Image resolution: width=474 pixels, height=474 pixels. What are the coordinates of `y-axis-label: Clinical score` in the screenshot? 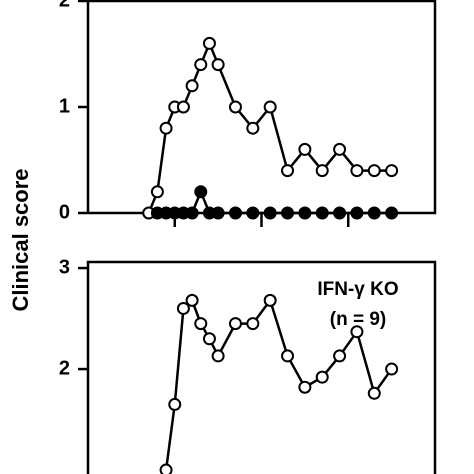 It's located at (20, 239).